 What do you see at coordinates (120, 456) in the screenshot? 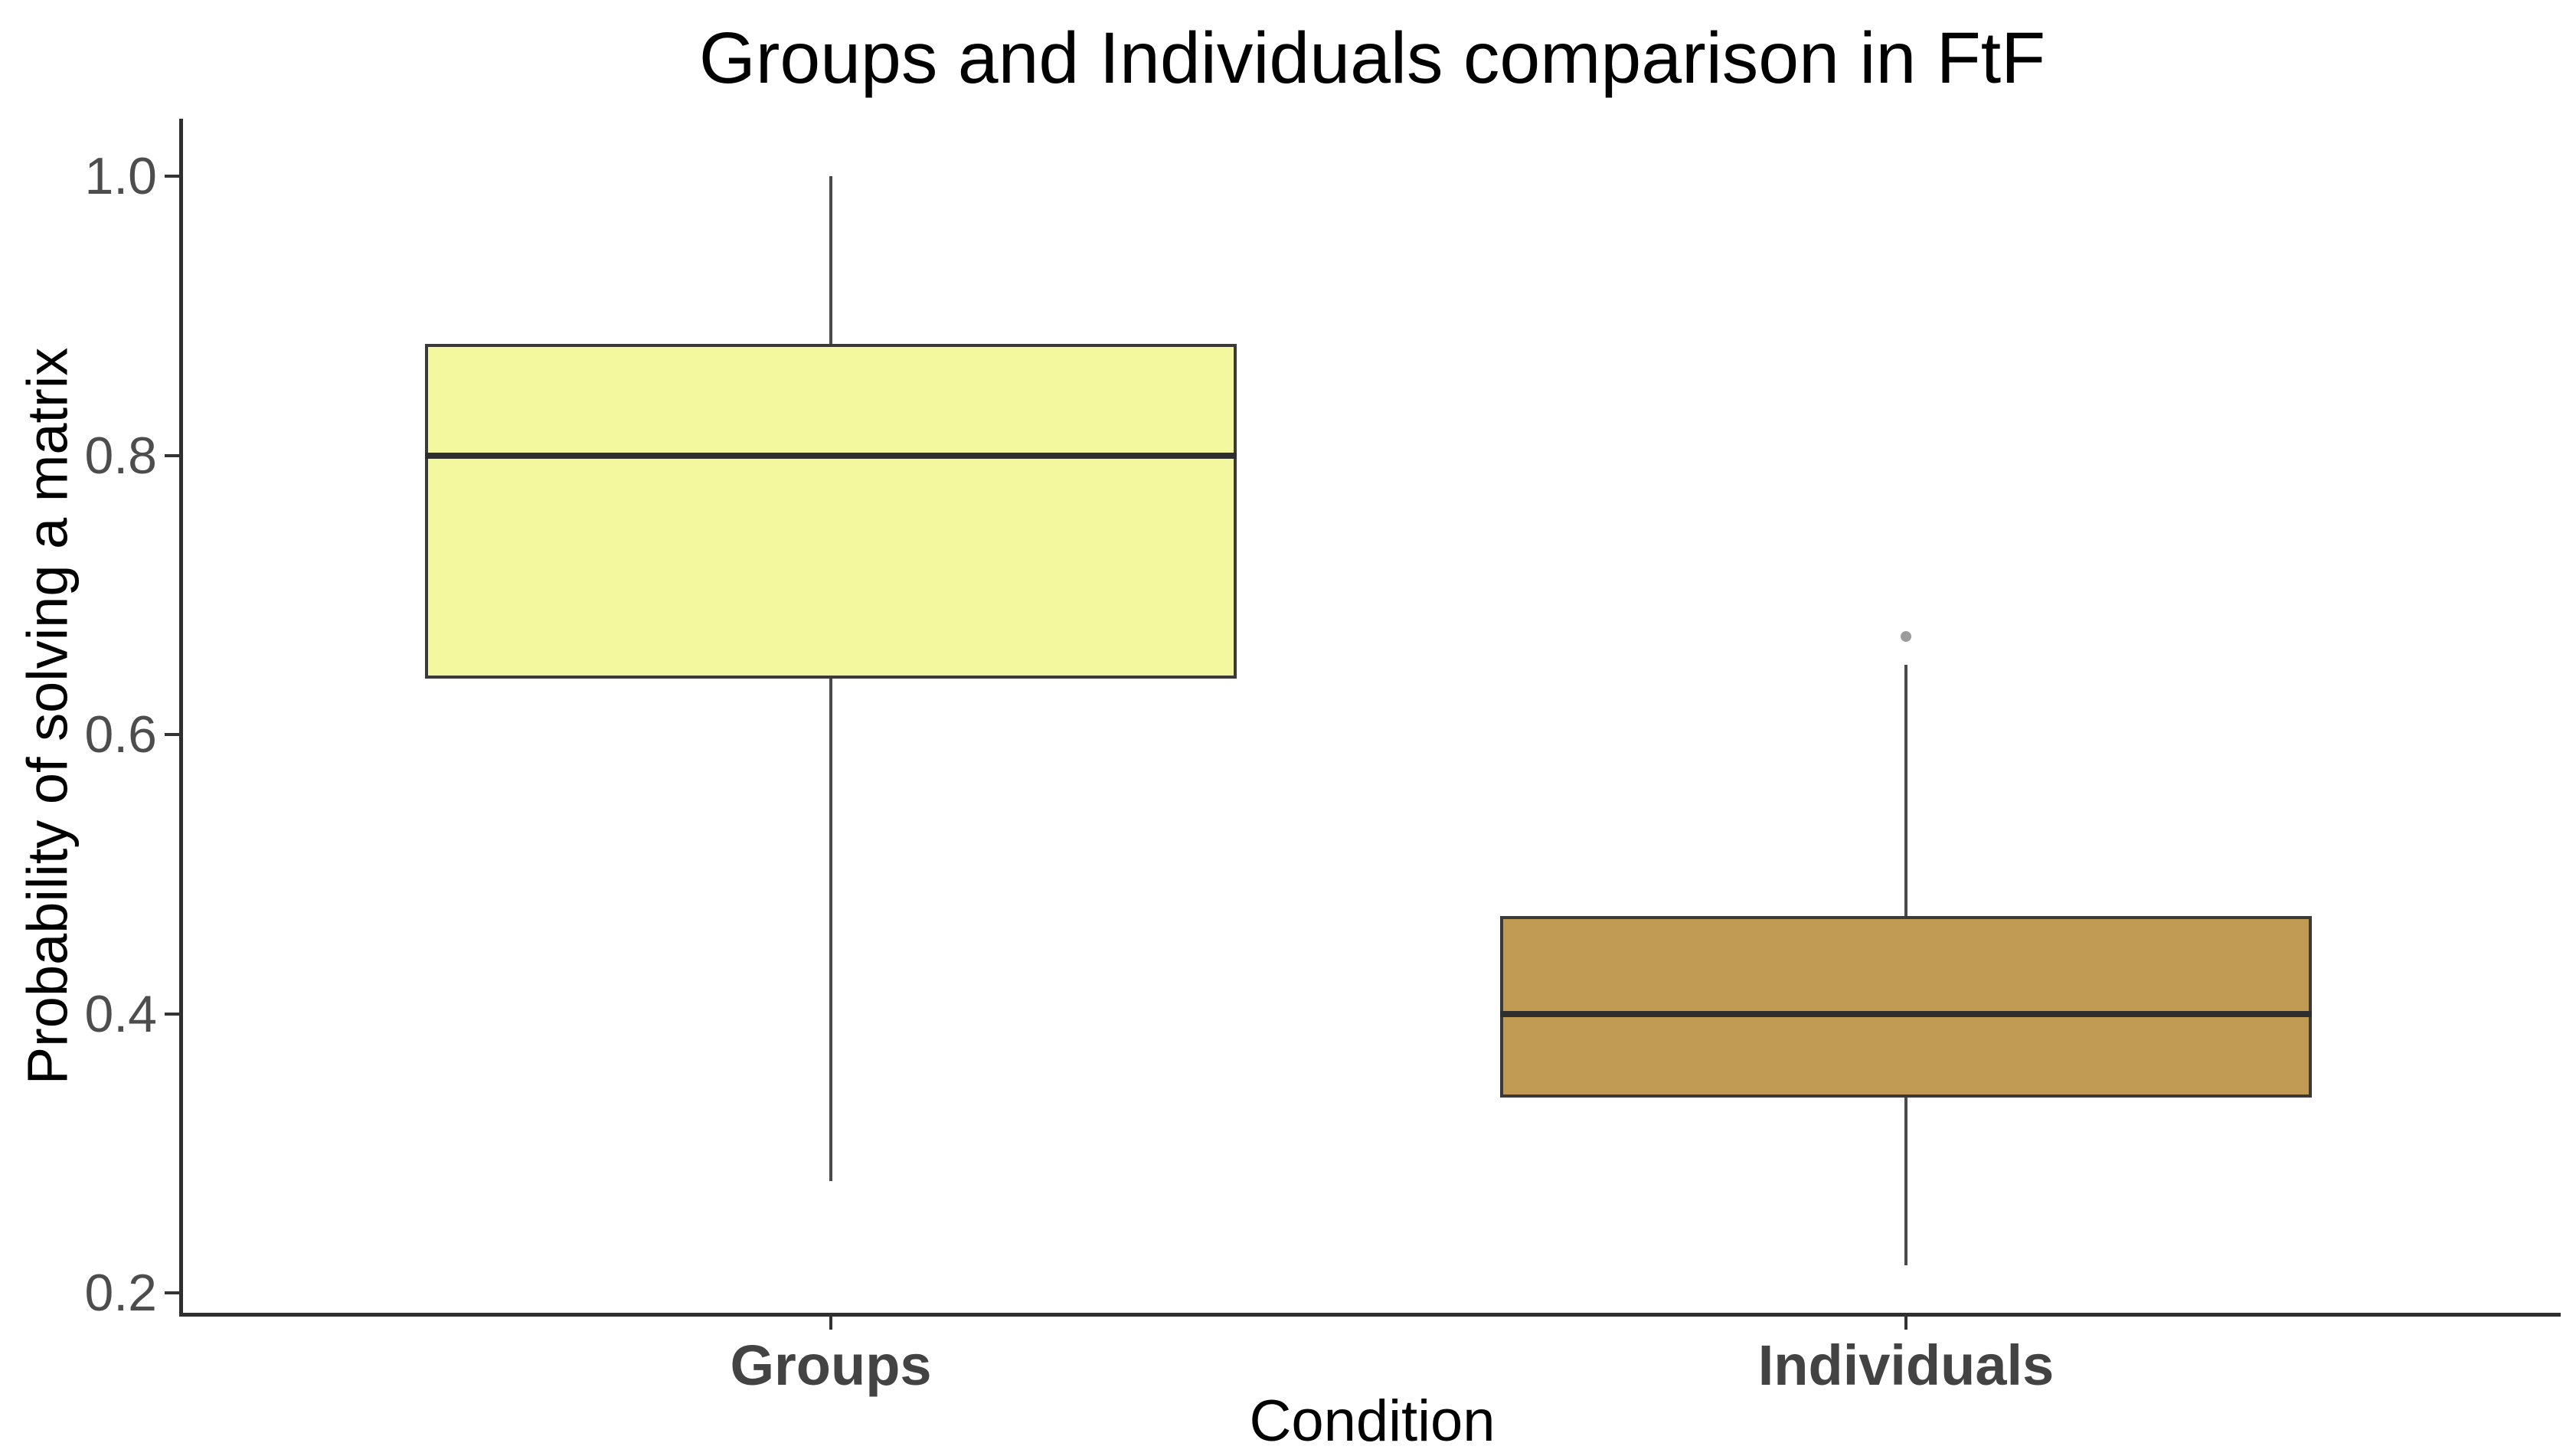
I see `y-tick-label: 0.8` at bounding box center [120, 456].